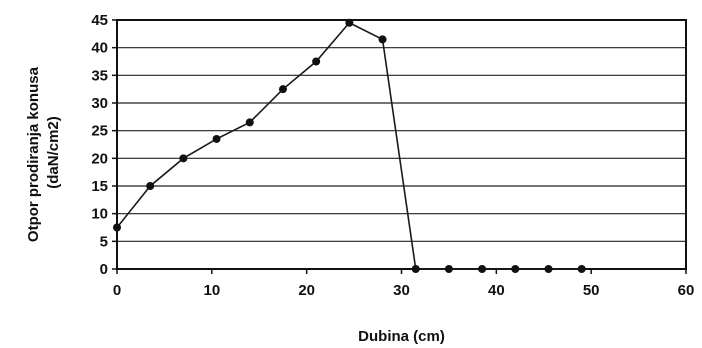 The height and width of the screenshot is (348, 702). Describe the element at coordinates (99, 214) in the screenshot. I see `y-tick-label-10: 10` at that location.